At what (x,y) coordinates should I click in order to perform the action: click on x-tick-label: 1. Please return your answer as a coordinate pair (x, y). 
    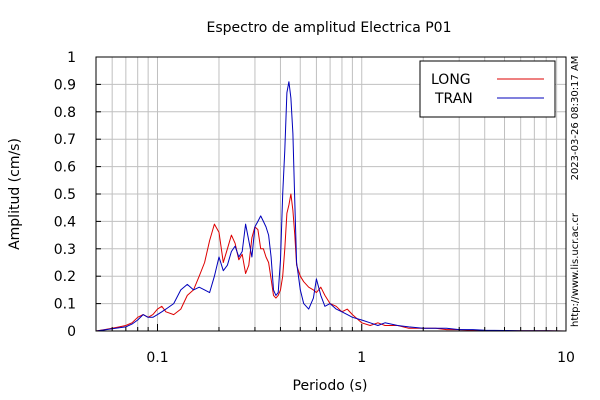
    Looking at the image, I should click on (361, 358).